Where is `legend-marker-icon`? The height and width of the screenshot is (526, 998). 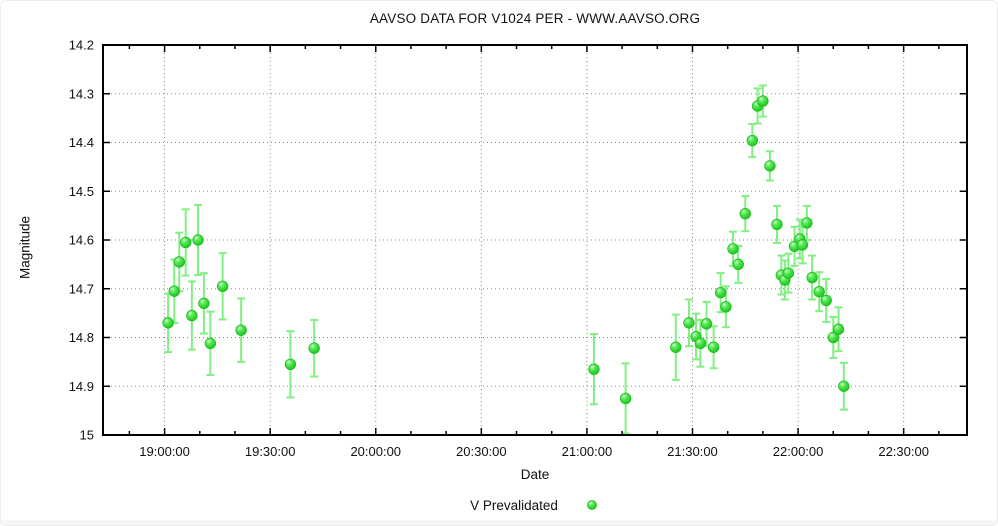 legend-marker-icon is located at coordinates (592, 505).